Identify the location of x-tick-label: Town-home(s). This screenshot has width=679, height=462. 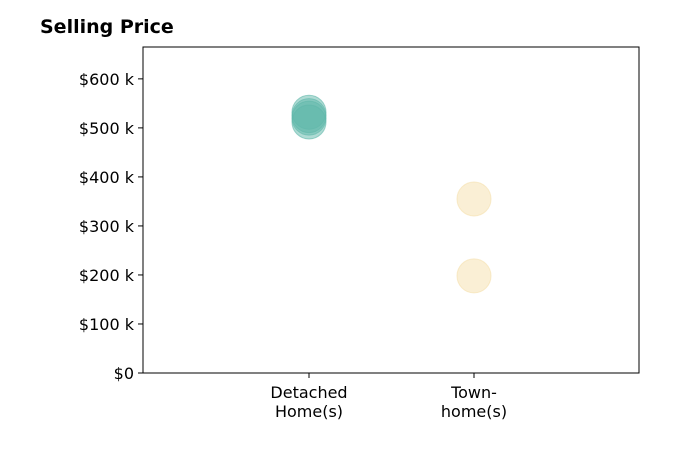
(474, 402).